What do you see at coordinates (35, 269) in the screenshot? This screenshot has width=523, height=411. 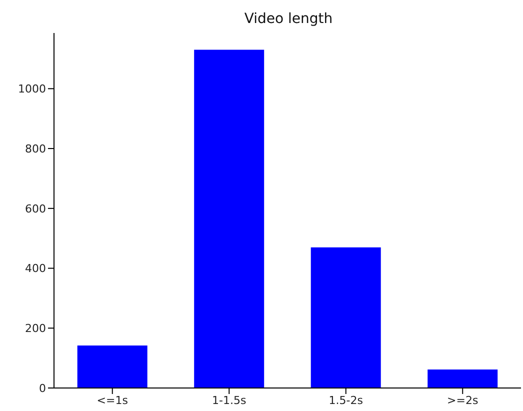 I see `y-tick-label: 400` at bounding box center [35, 269].